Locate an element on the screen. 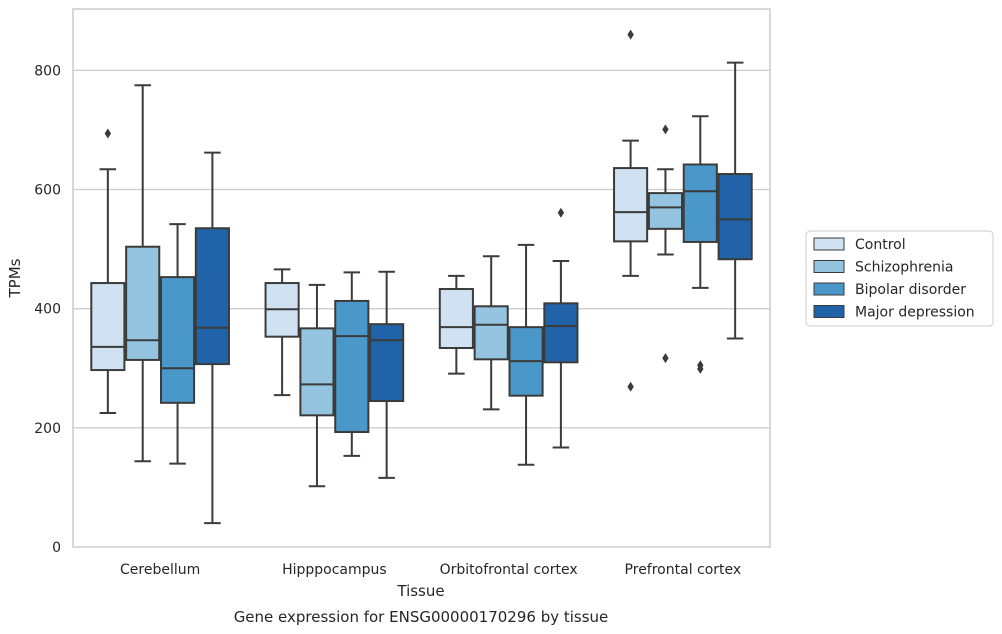 Image resolution: width=1002 pixels, height=634 pixels. x-tick-label: Orbitofrontal cortex is located at coordinates (509, 570).